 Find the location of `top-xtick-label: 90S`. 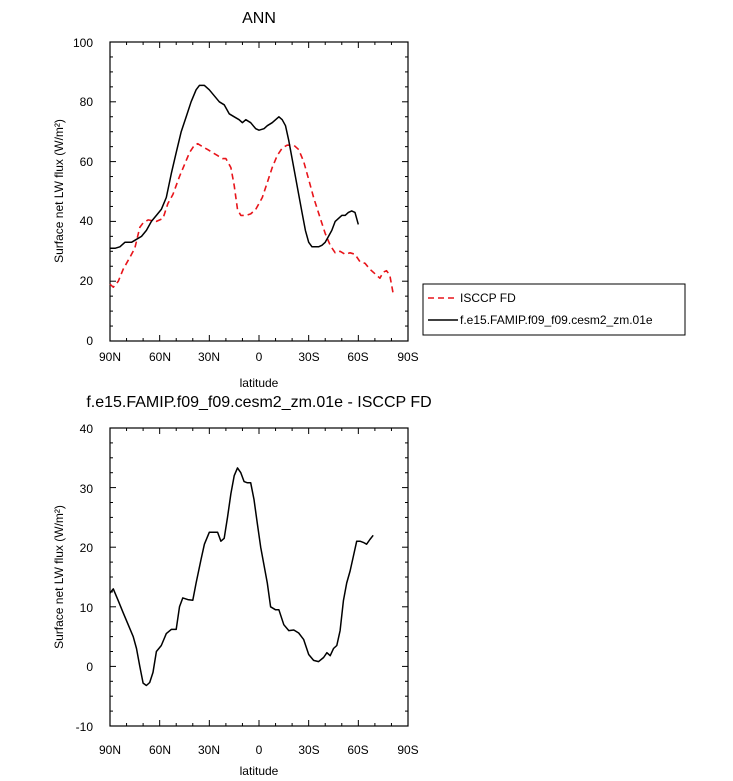

top-xtick-label: 90S is located at coordinates (407, 357).